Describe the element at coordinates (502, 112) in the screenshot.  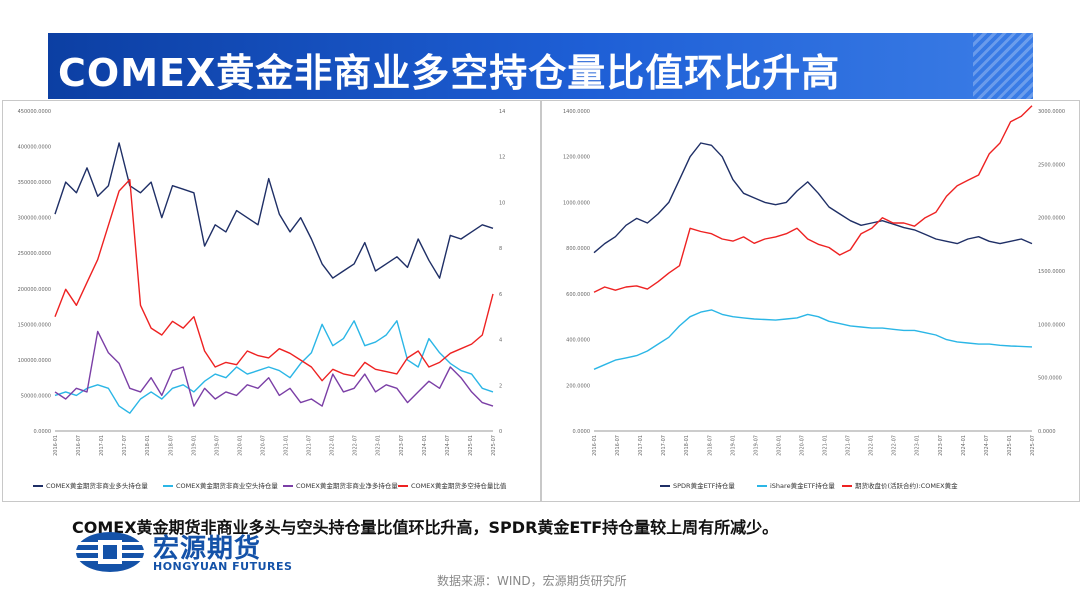
I see `right-tick-label: 14` at that location.